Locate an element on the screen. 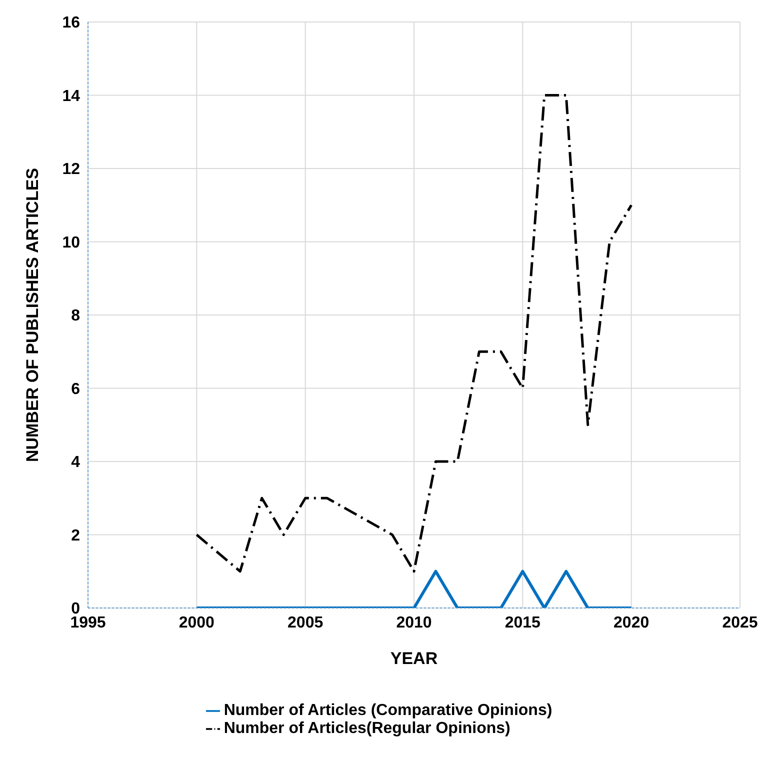 Image resolution: width=768 pixels, height=759 pixels. x-tick-label: 2005 is located at coordinates (306, 623).